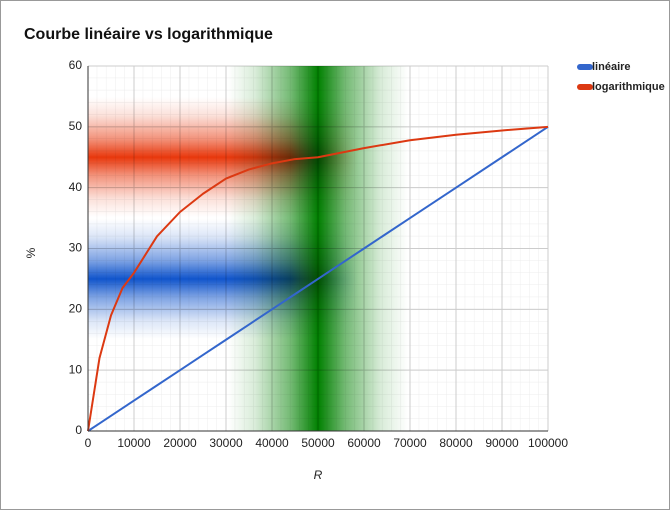 The image size is (670, 510). What do you see at coordinates (76, 369) in the screenshot?
I see `y-tick-label: 10` at bounding box center [76, 369].